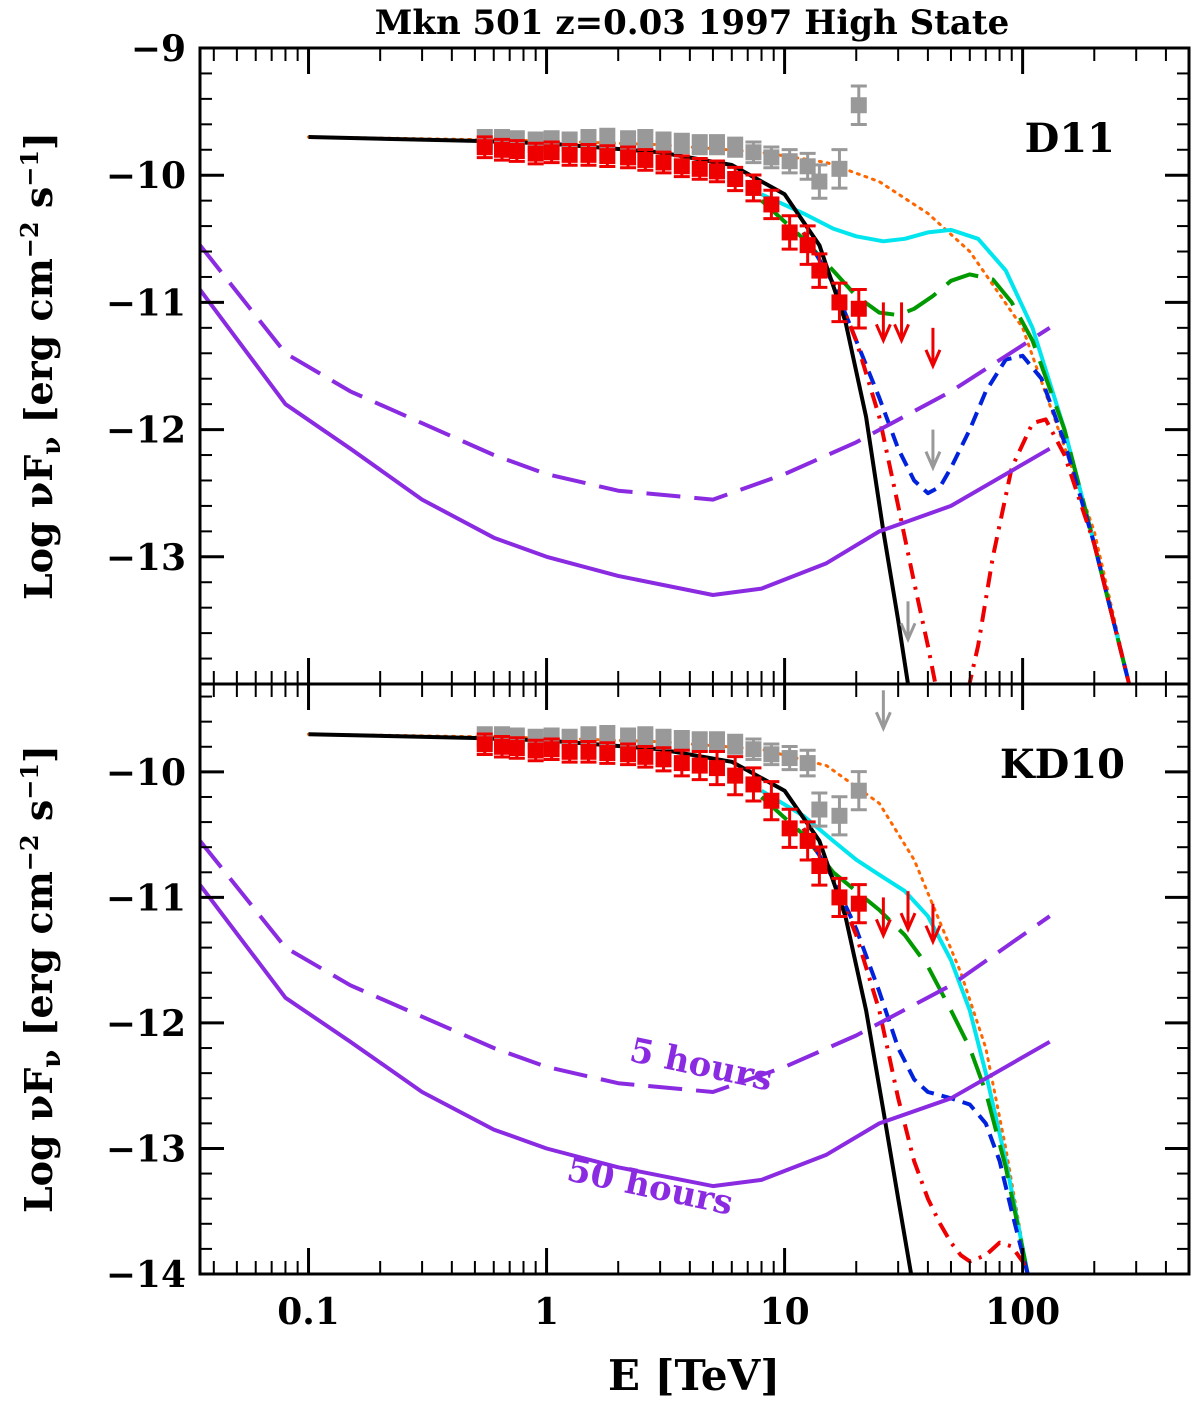 This screenshot has width=1200, height=1407. I want to click on x-tick-label: 1, so click(546, 1312).